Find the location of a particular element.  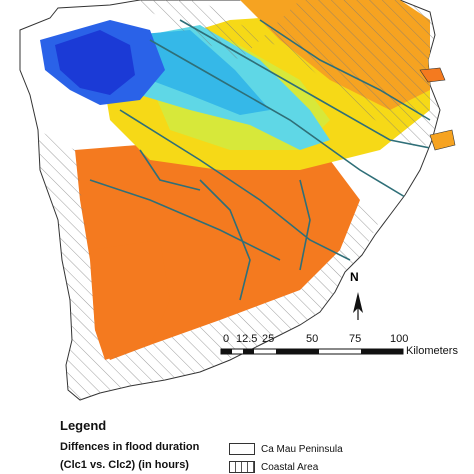

legend-subtitle-line1: Diffences in flood duration is located at coordinates (130, 447).